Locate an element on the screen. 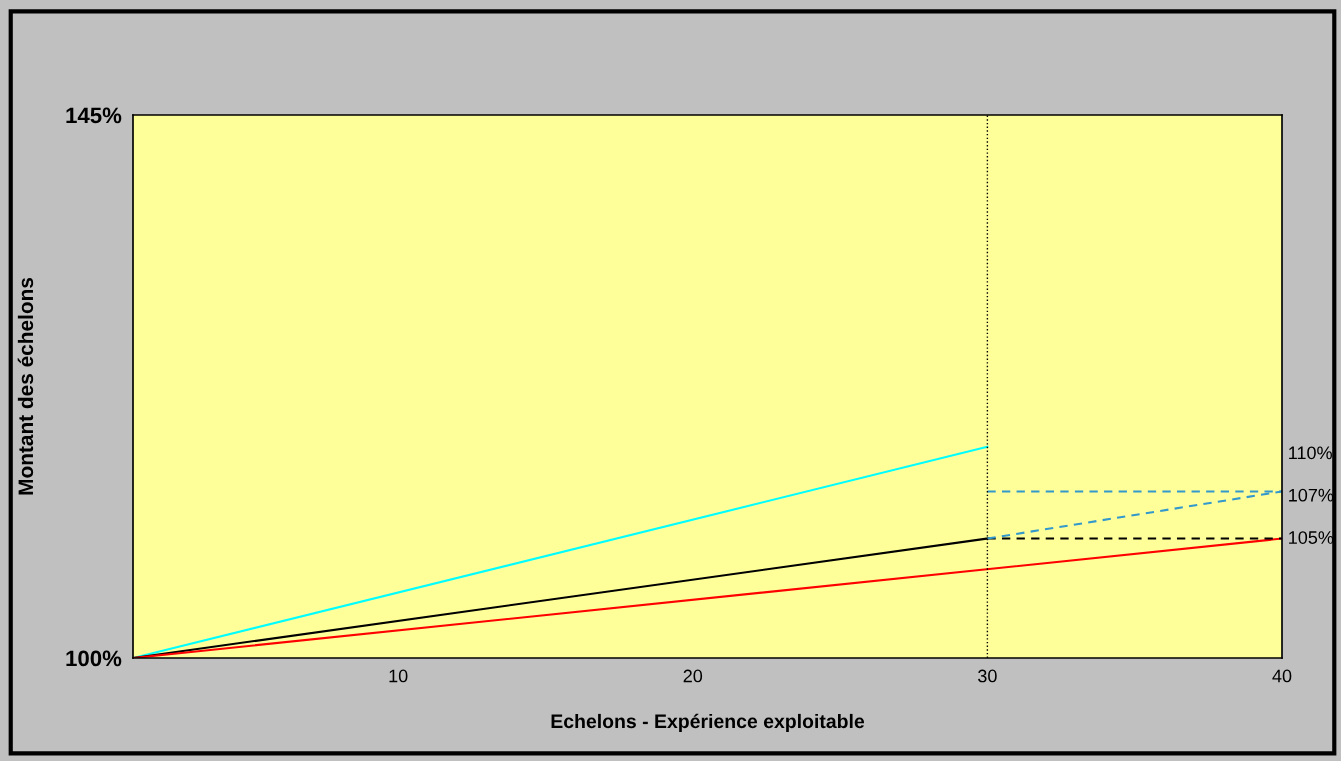  y-axis-title: Montant des échelons is located at coordinates (25, 386).